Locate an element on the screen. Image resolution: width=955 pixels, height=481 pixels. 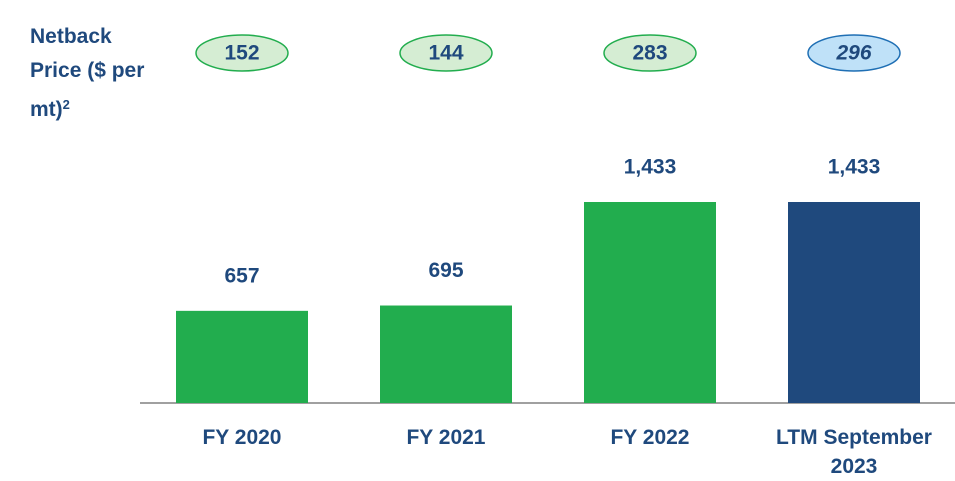
netback-value: 144 is located at coordinates (445, 53).